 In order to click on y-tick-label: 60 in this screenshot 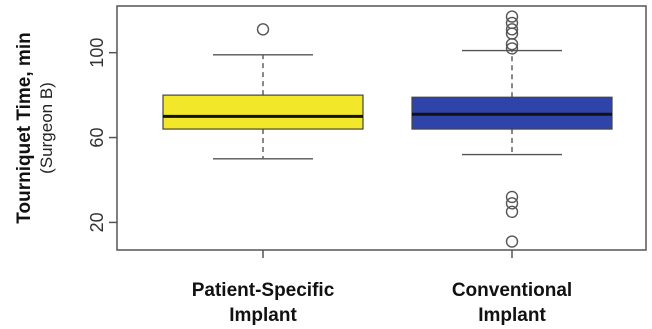, I will do `click(97, 138)`.